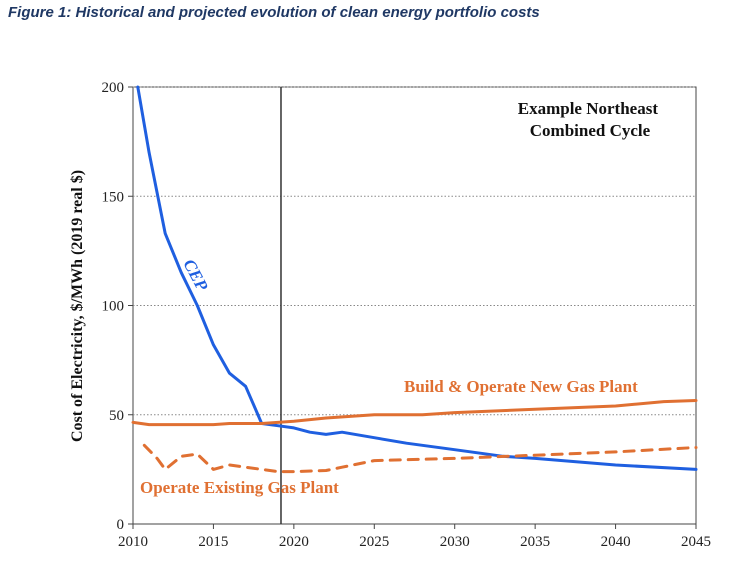 This screenshot has width=740, height=581. What do you see at coordinates (588, 108) in the screenshot?
I see `chart-title-line-1: Example Northeast` at bounding box center [588, 108].